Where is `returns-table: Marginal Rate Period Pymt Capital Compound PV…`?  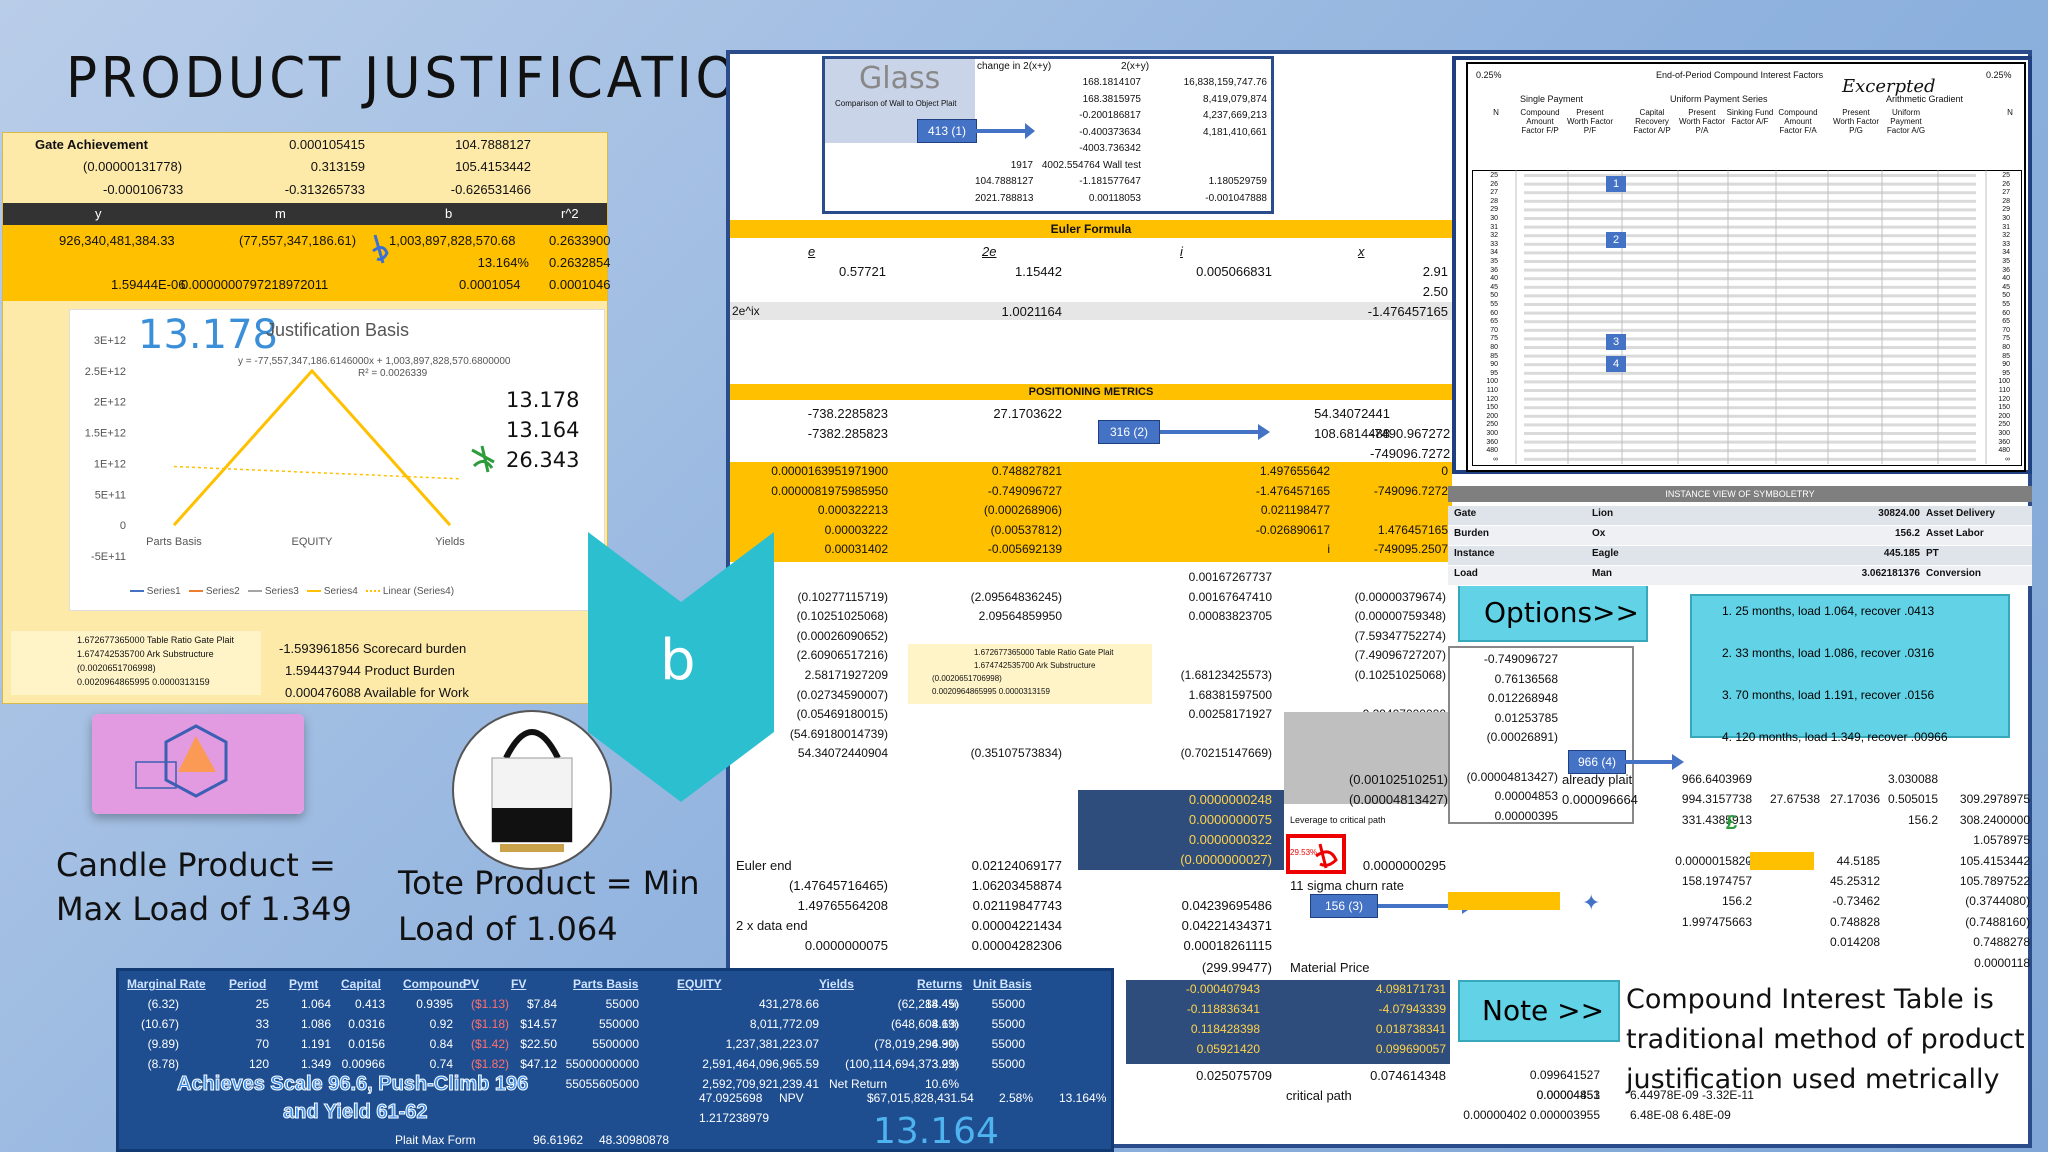
returns-table: Marginal Rate Period Pymt Capital Compound PV… is located at coordinates (615, 1060).